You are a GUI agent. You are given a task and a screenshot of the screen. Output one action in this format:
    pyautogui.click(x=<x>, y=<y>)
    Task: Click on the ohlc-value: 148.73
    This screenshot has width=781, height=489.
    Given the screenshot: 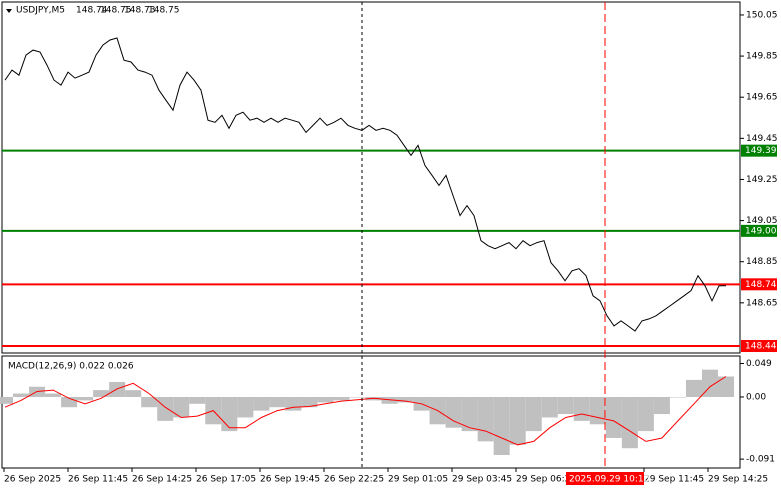 What is the action you would take?
    pyautogui.click(x=140, y=11)
    